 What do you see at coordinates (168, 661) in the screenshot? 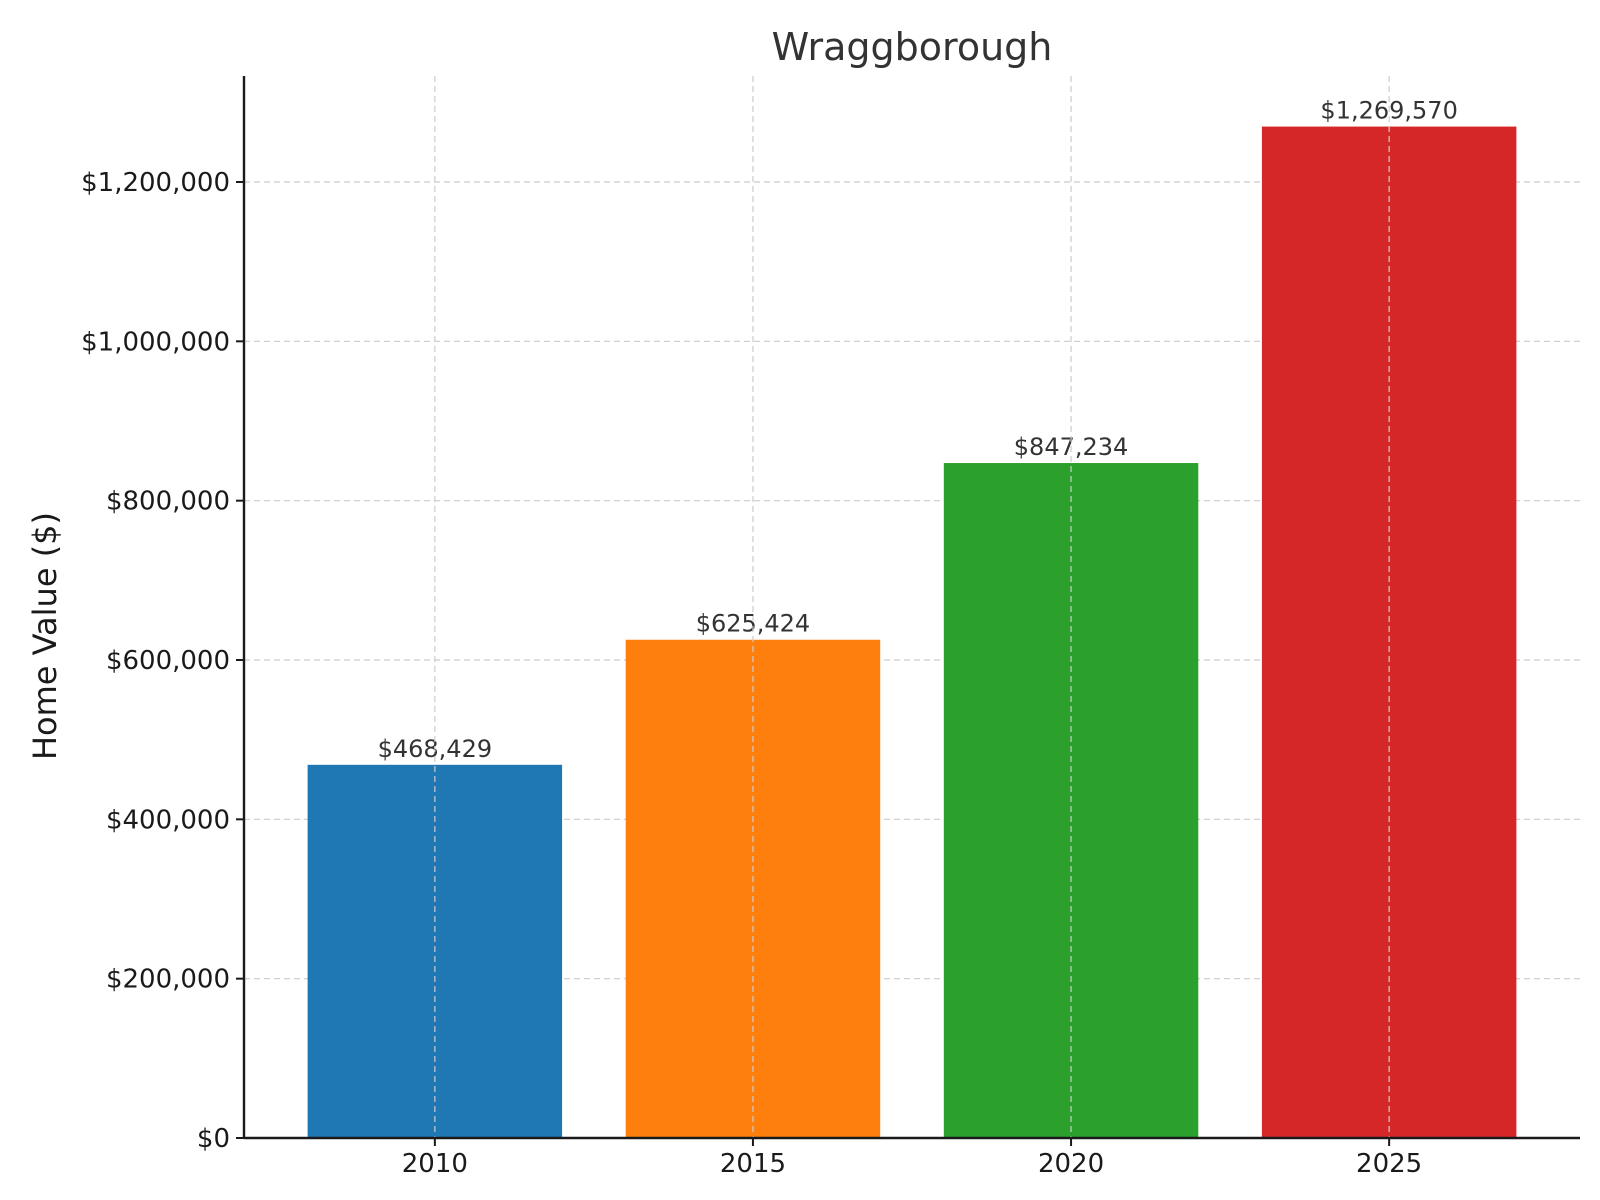
I see `y-tick-label: $600,000` at bounding box center [168, 661].